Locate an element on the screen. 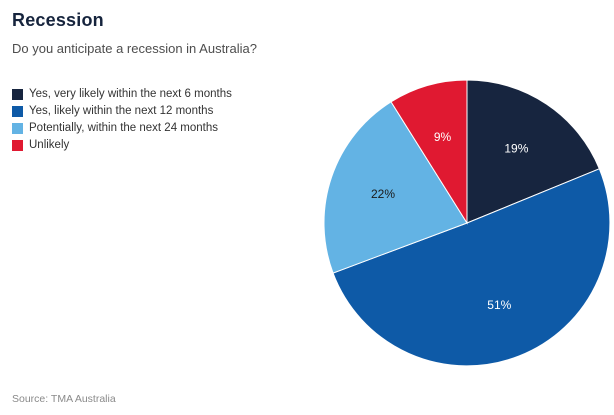 This screenshot has width=614, height=415. legend-item: Yes, likely within the next 12 months is located at coordinates (122, 111).